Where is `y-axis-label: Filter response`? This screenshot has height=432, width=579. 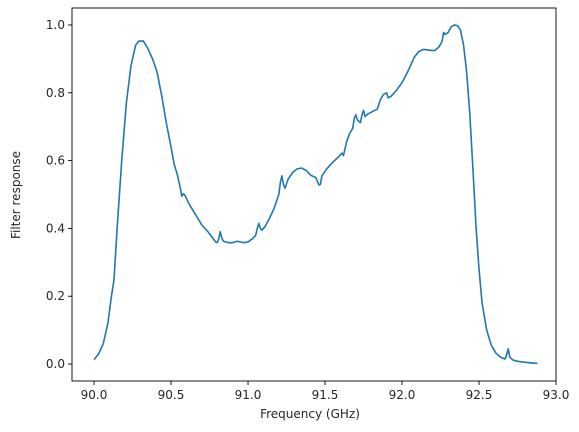
y-axis-label: Filter response is located at coordinates (16, 195).